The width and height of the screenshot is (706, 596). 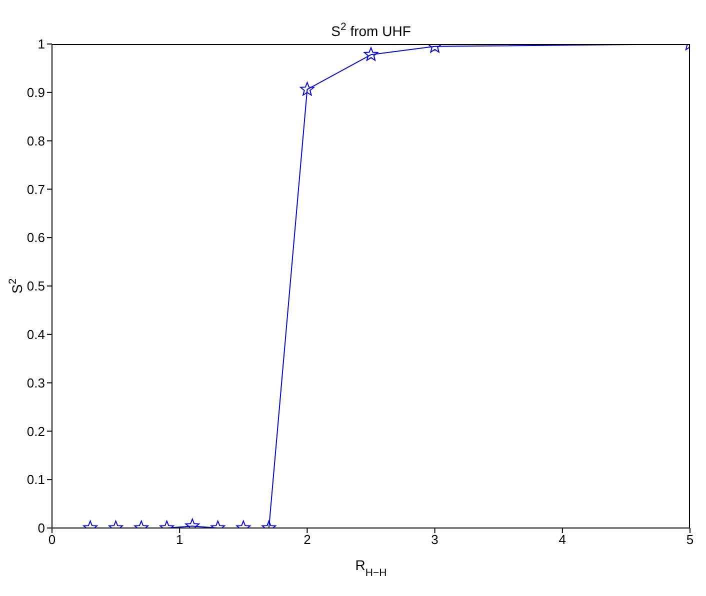 What do you see at coordinates (35, 92) in the screenshot?
I see `y-tick-label: 0.9` at bounding box center [35, 92].